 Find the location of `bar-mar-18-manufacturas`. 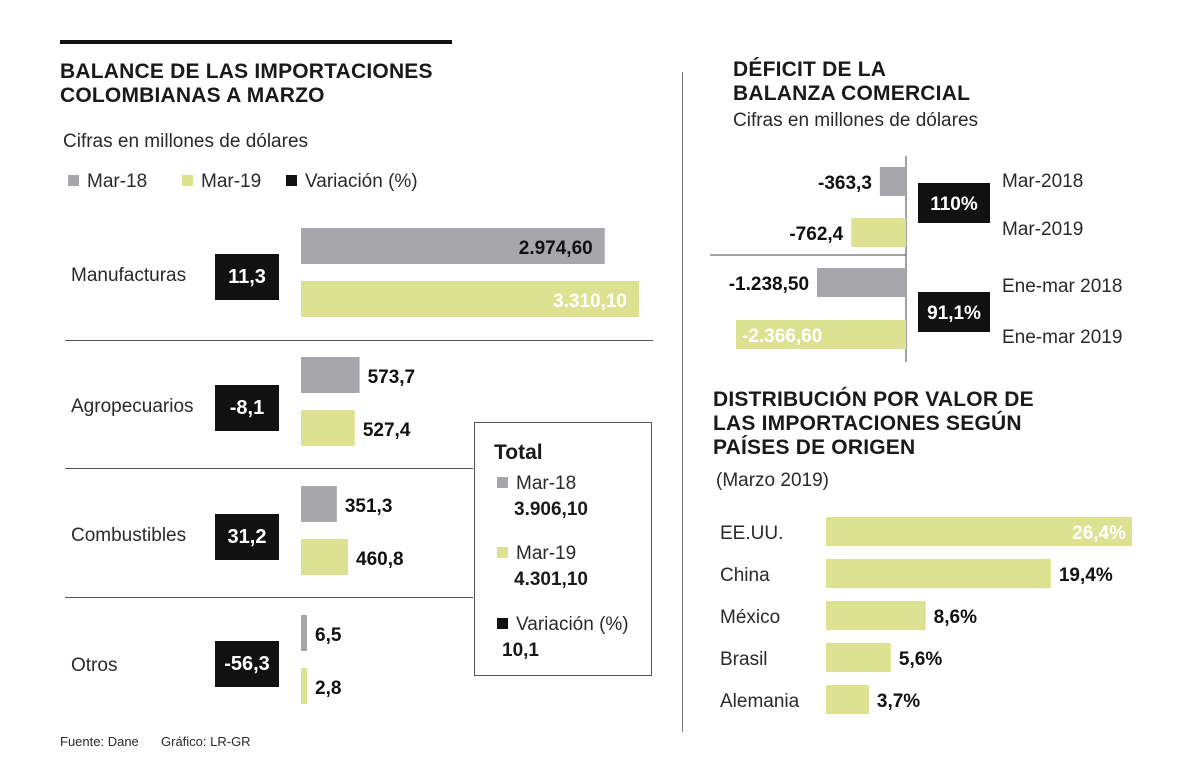

bar-mar-18-manufacturas is located at coordinates (453, 246).